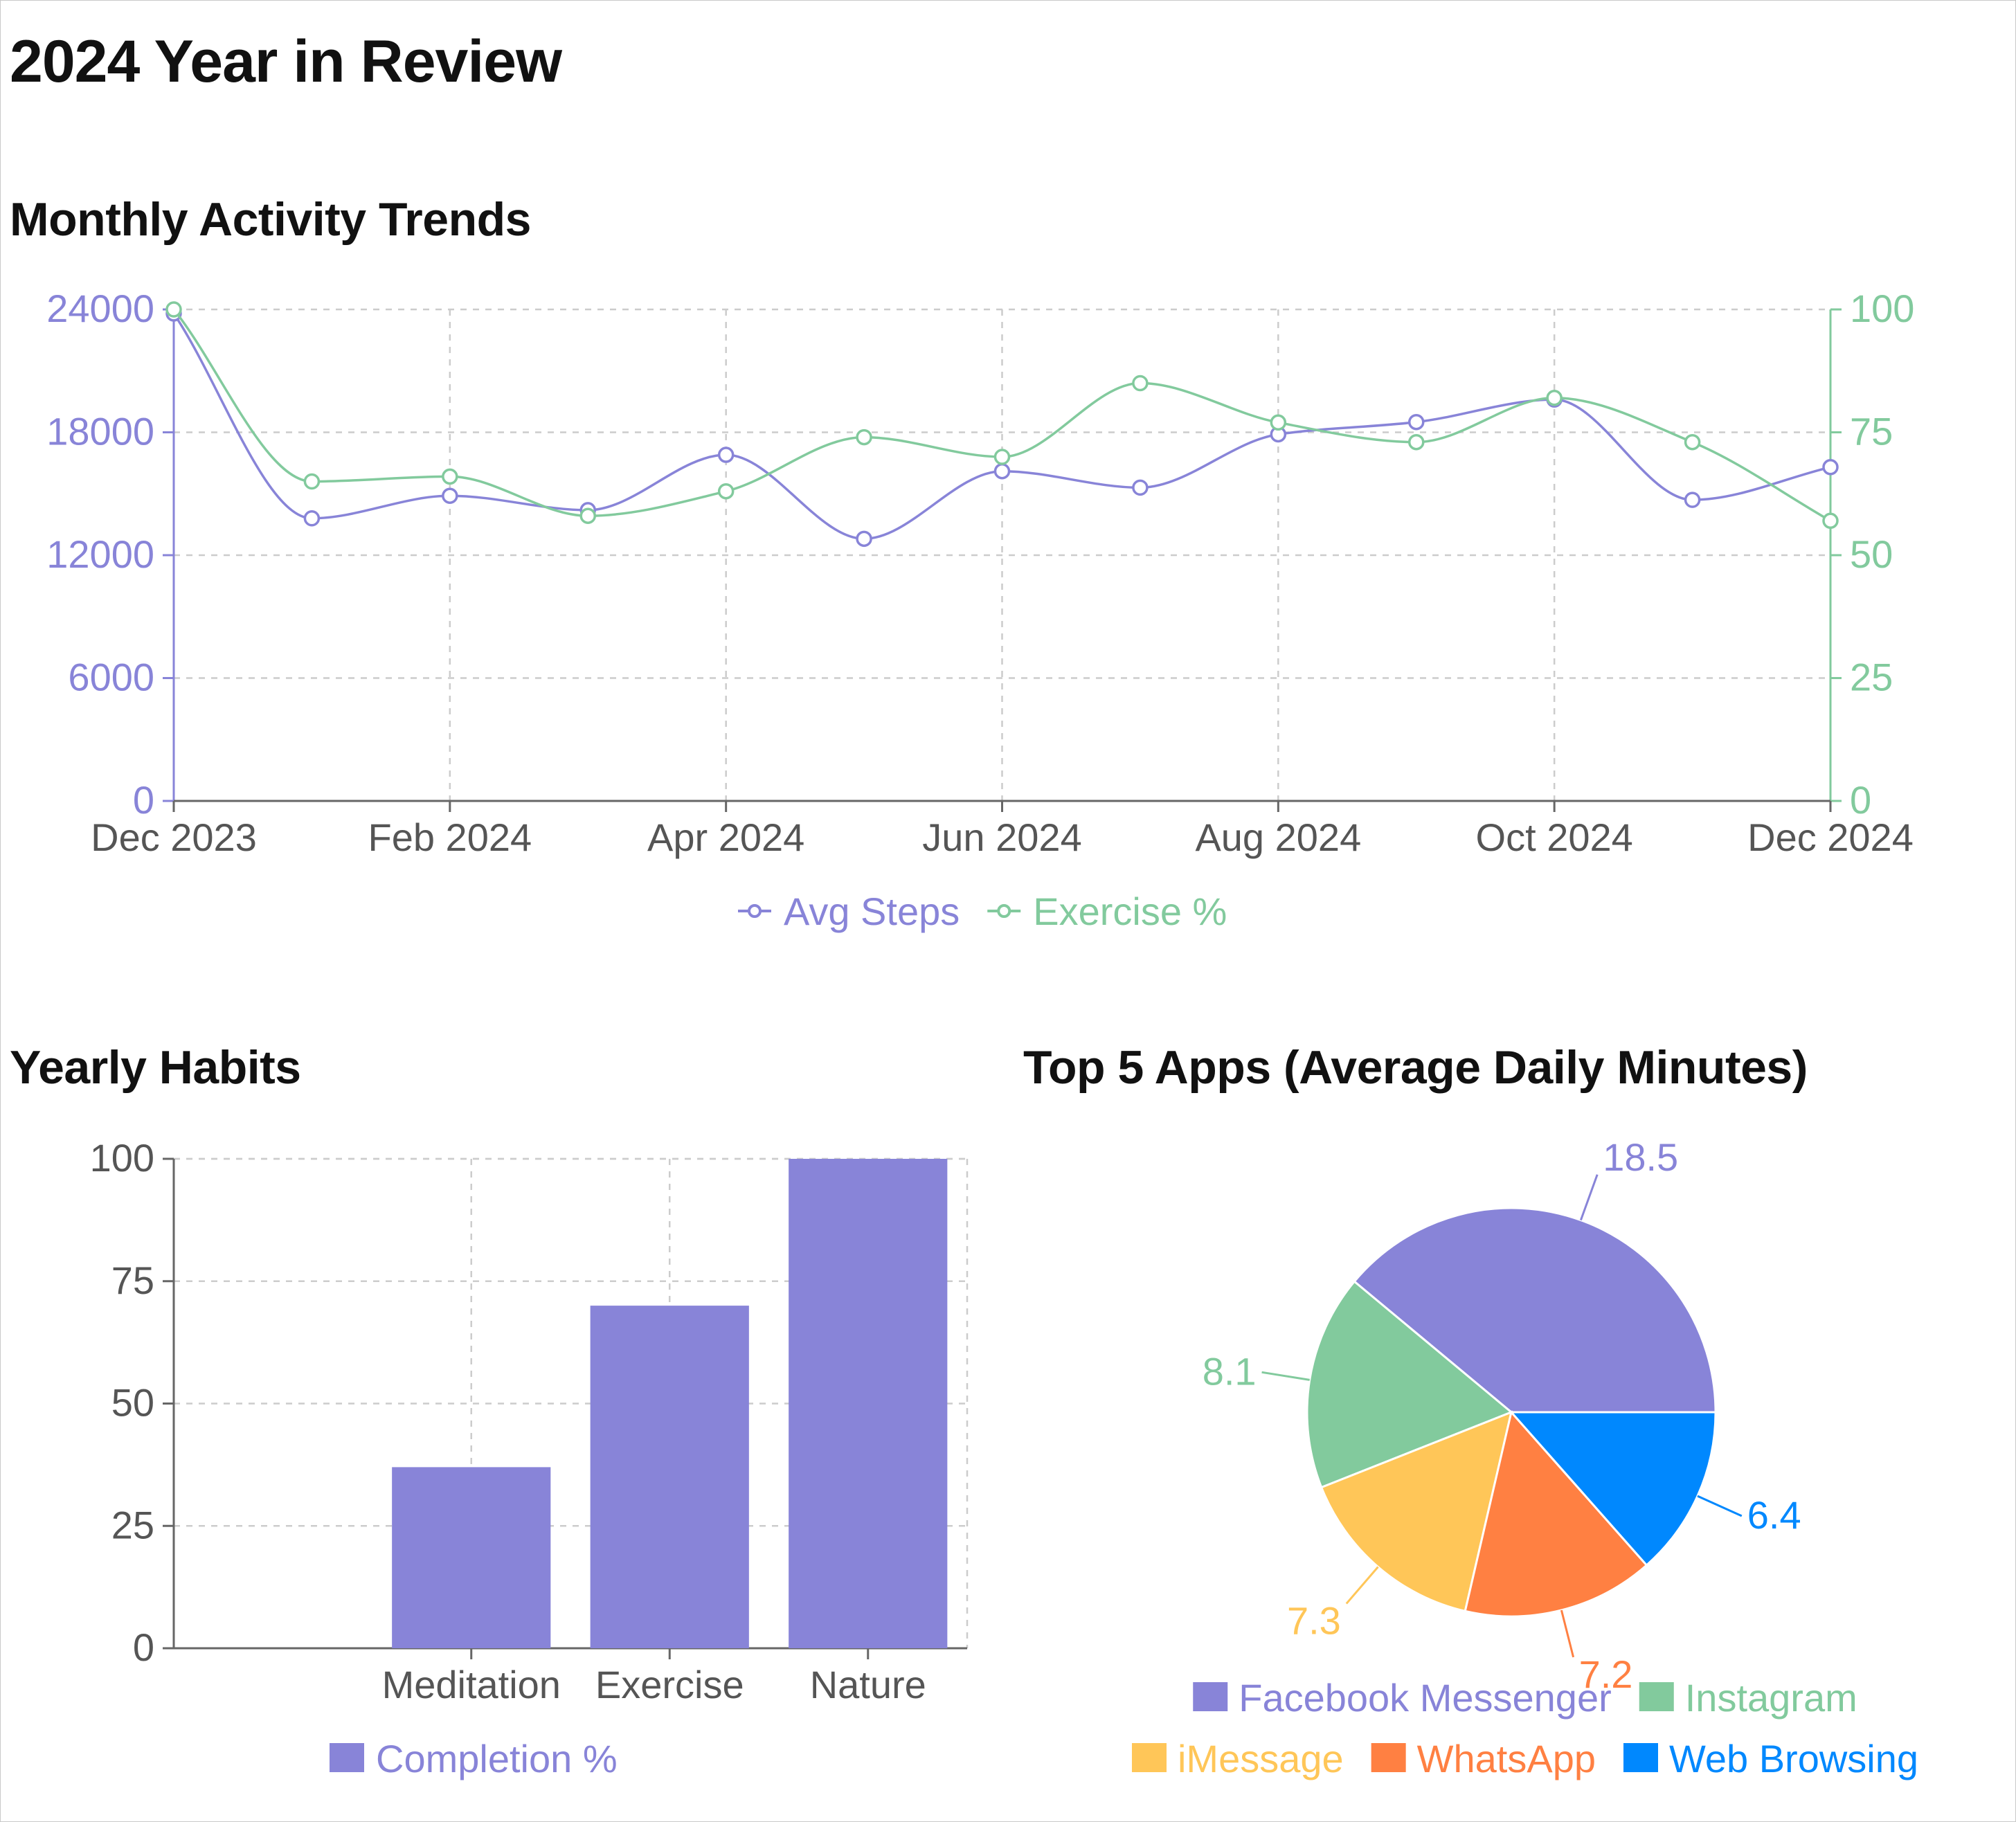 Image resolution: width=2016 pixels, height=1822 pixels. What do you see at coordinates (725, 837) in the screenshot?
I see `trend-x-tick-label: Apr 2024` at bounding box center [725, 837].